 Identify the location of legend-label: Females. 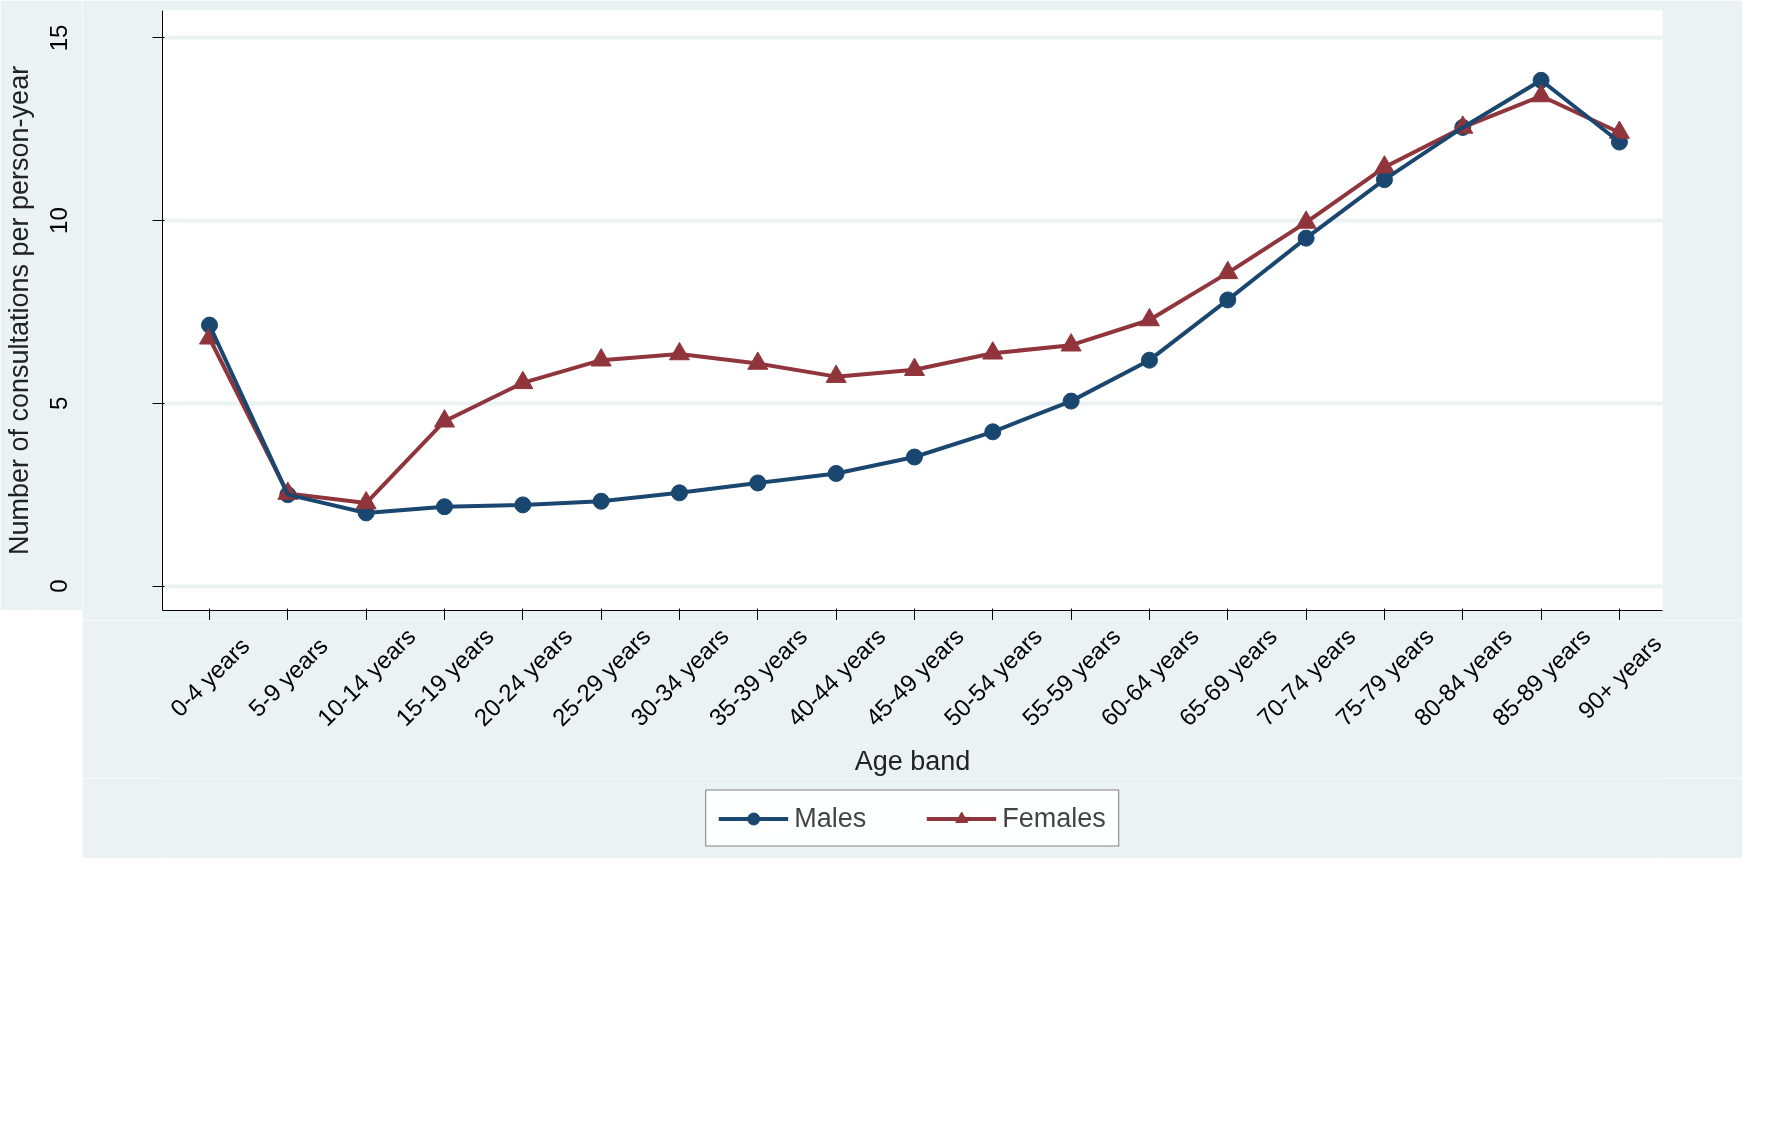
(1054, 818).